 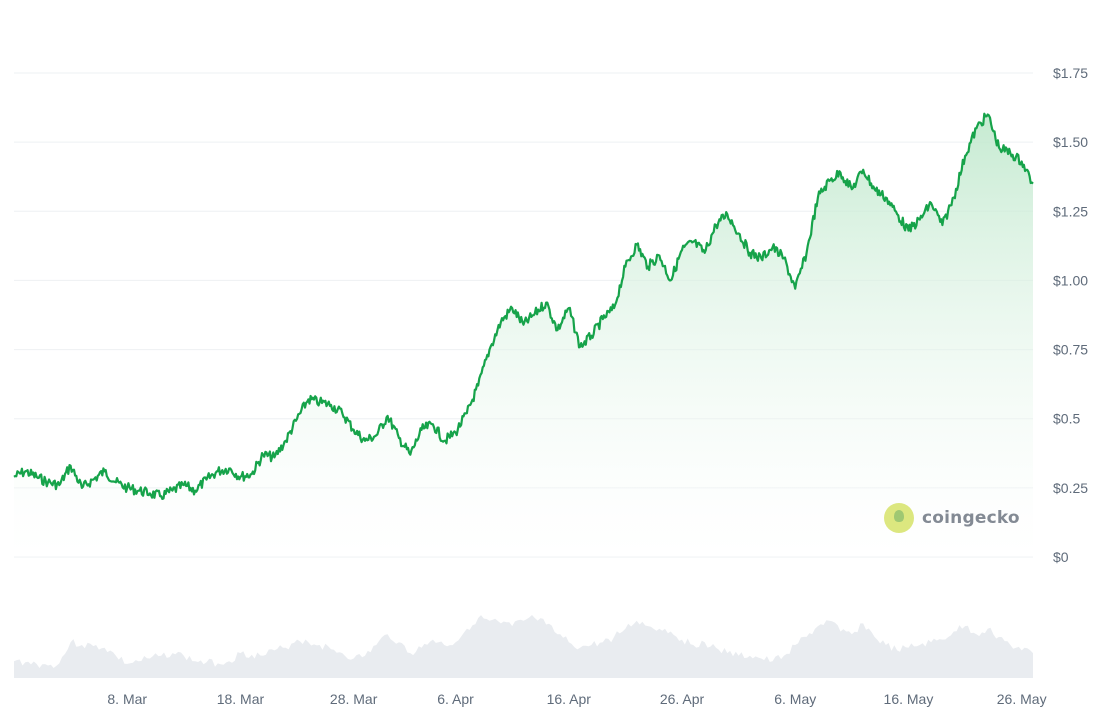 I want to click on x-tick-label: 26. Apr, so click(x=682, y=699).